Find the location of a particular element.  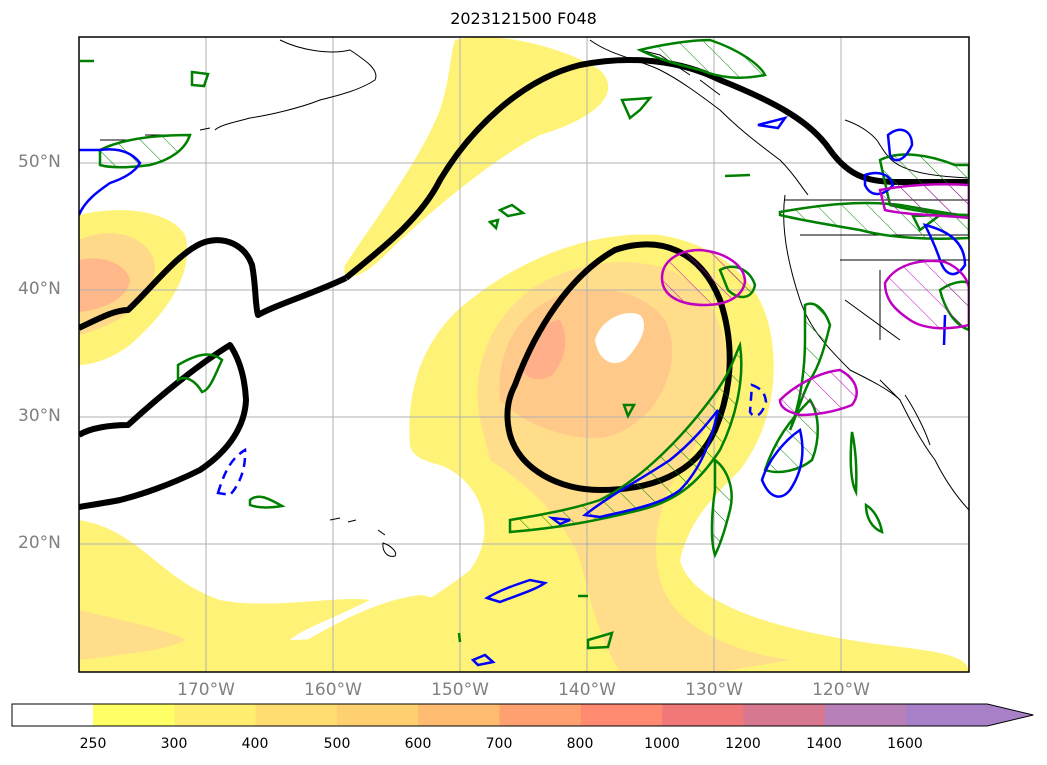

colorbar-tick: 500 is located at coordinates (337, 744).